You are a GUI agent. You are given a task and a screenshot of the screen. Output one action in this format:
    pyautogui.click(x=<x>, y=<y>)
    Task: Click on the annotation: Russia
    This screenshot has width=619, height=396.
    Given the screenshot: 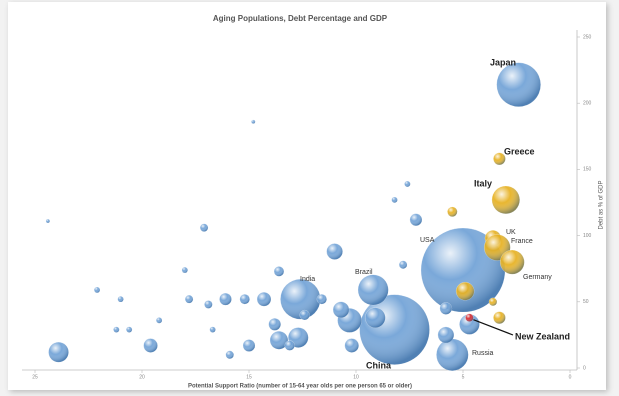 What is the action you would take?
    pyautogui.click(x=483, y=353)
    